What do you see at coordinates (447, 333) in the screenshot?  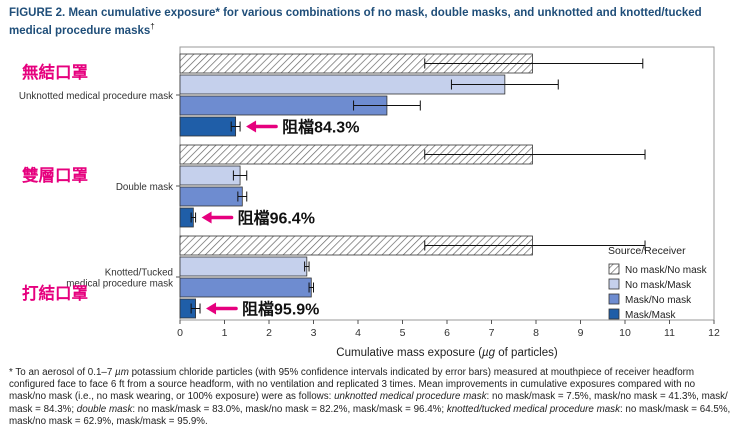 I see `x-tick-label: 6` at bounding box center [447, 333].